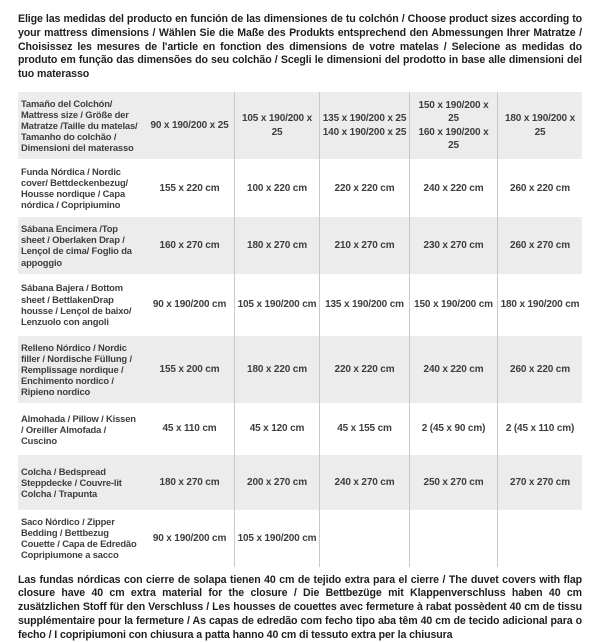 The image size is (600, 642). What do you see at coordinates (539, 245) in the screenshot?
I see `size-cell: 260 x 270 cm` at bounding box center [539, 245].